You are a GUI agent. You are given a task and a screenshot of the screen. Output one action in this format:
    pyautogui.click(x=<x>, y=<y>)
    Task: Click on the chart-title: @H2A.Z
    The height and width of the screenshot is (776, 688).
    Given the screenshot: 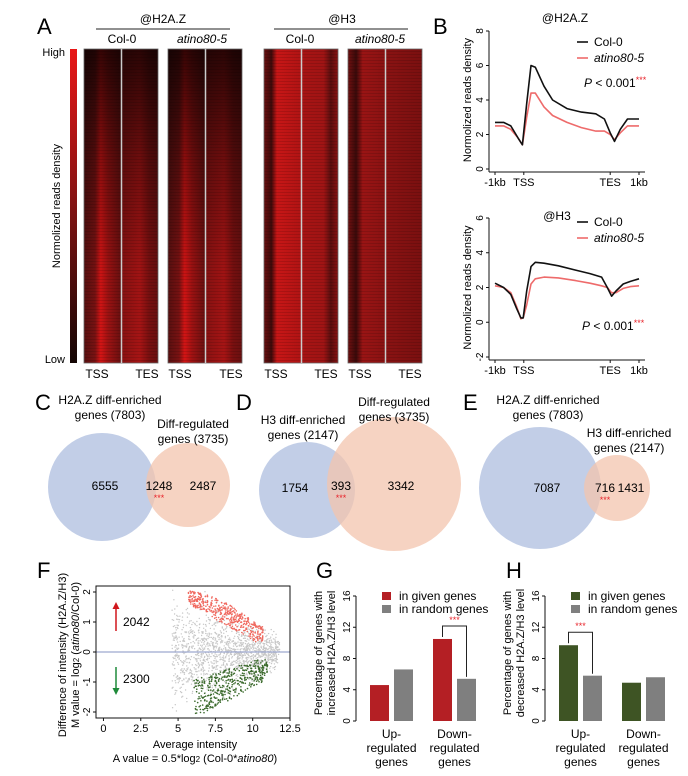 What is the action you would take?
    pyautogui.click(x=565, y=18)
    